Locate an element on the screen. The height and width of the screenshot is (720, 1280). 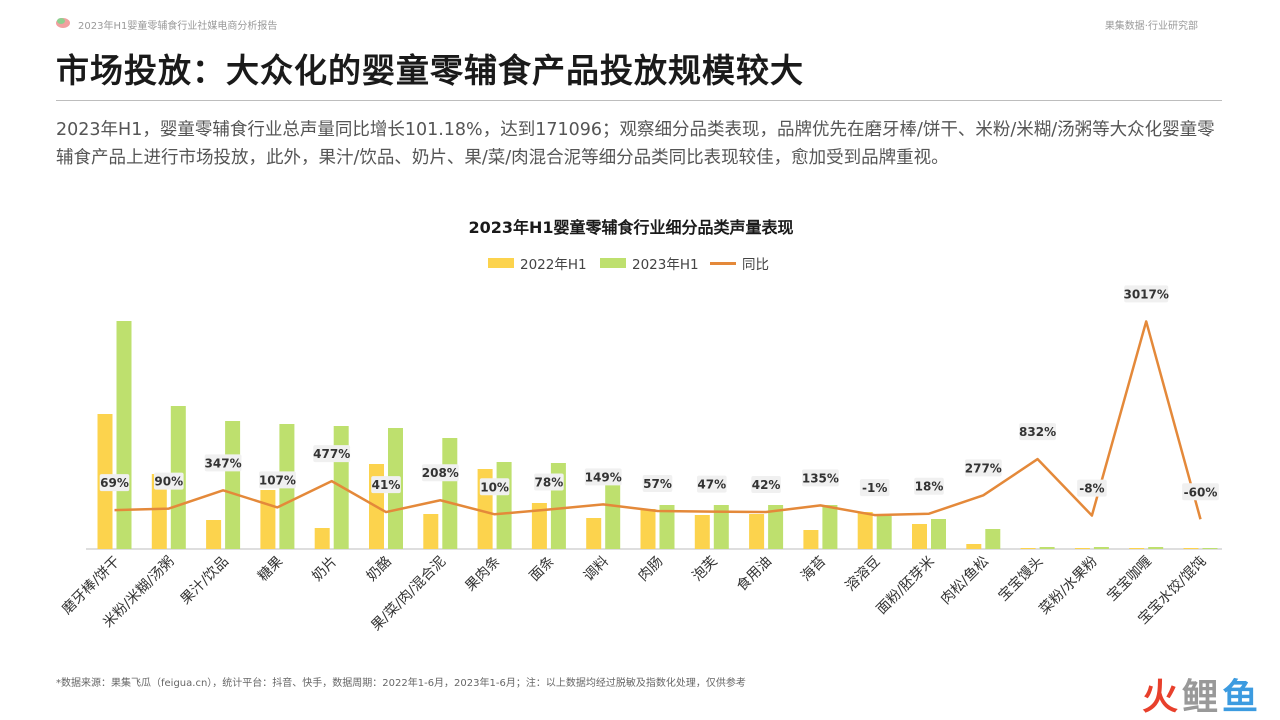
watermark-logo: 火鲤鱼 is located at coordinates (1202, 694).